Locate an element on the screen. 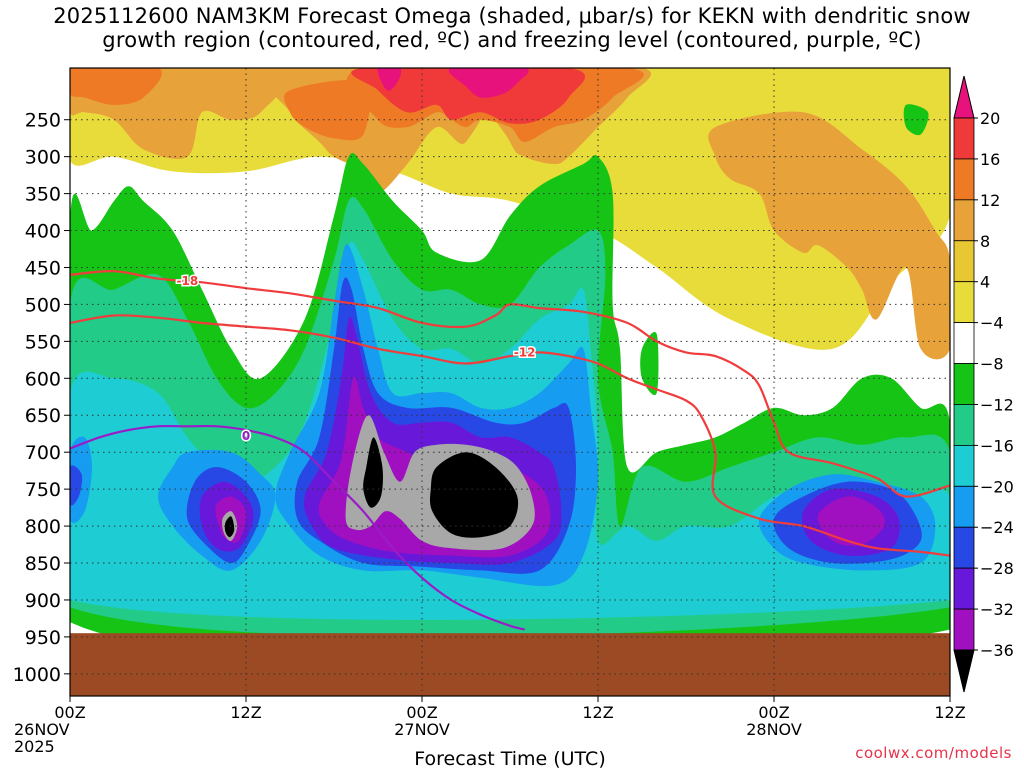  y-tick-label: 550 is located at coordinates (43, 342).